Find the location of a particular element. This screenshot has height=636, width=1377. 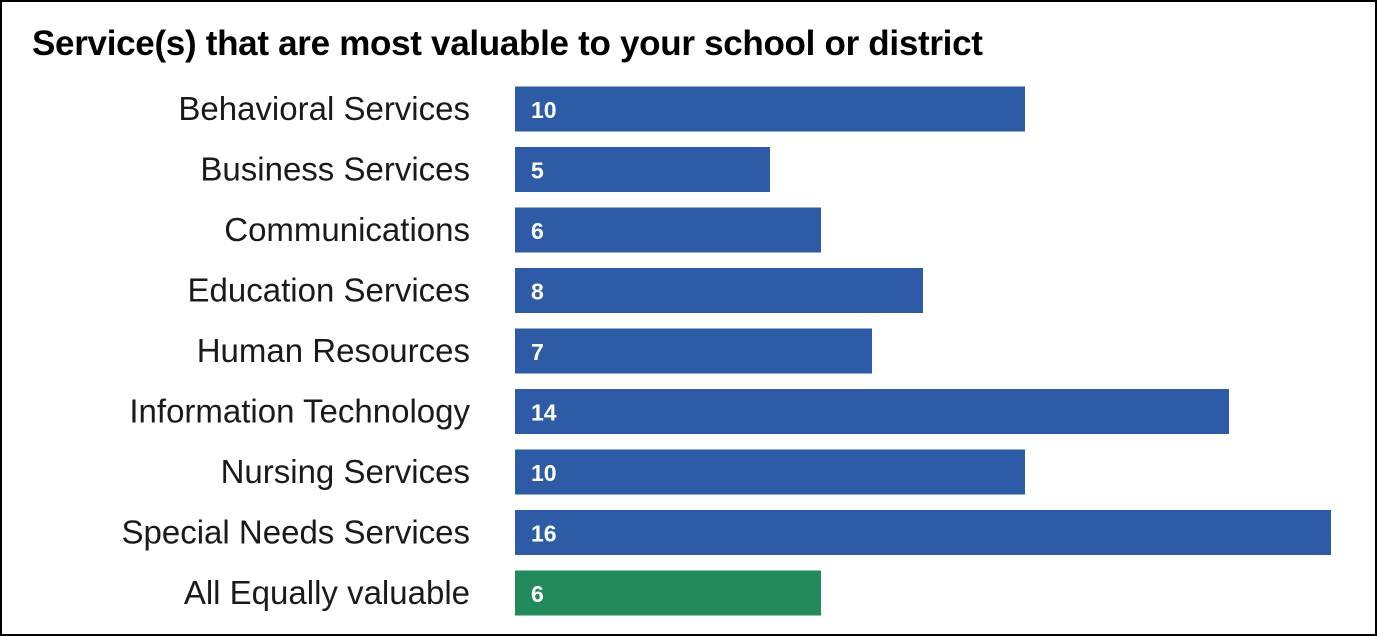

bar-business-services is located at coordinates (642, 169).